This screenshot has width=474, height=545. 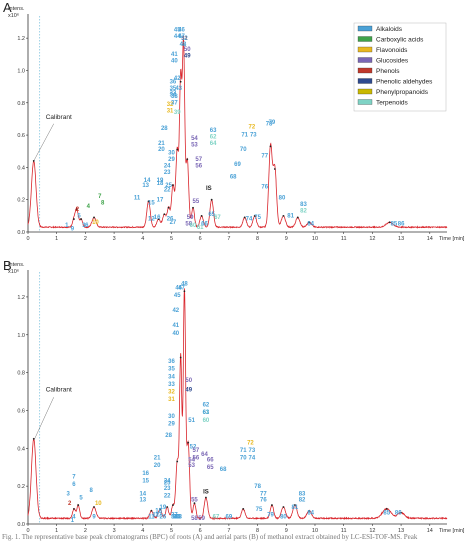 I want to click on peak-label: 72, so click(x=252, y=128).